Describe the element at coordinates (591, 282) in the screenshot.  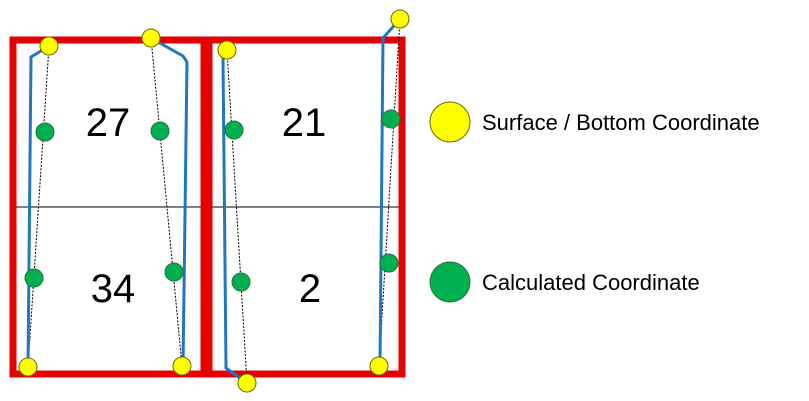
I see `legend-calculated-label: Calculated Coordinate` at that location.